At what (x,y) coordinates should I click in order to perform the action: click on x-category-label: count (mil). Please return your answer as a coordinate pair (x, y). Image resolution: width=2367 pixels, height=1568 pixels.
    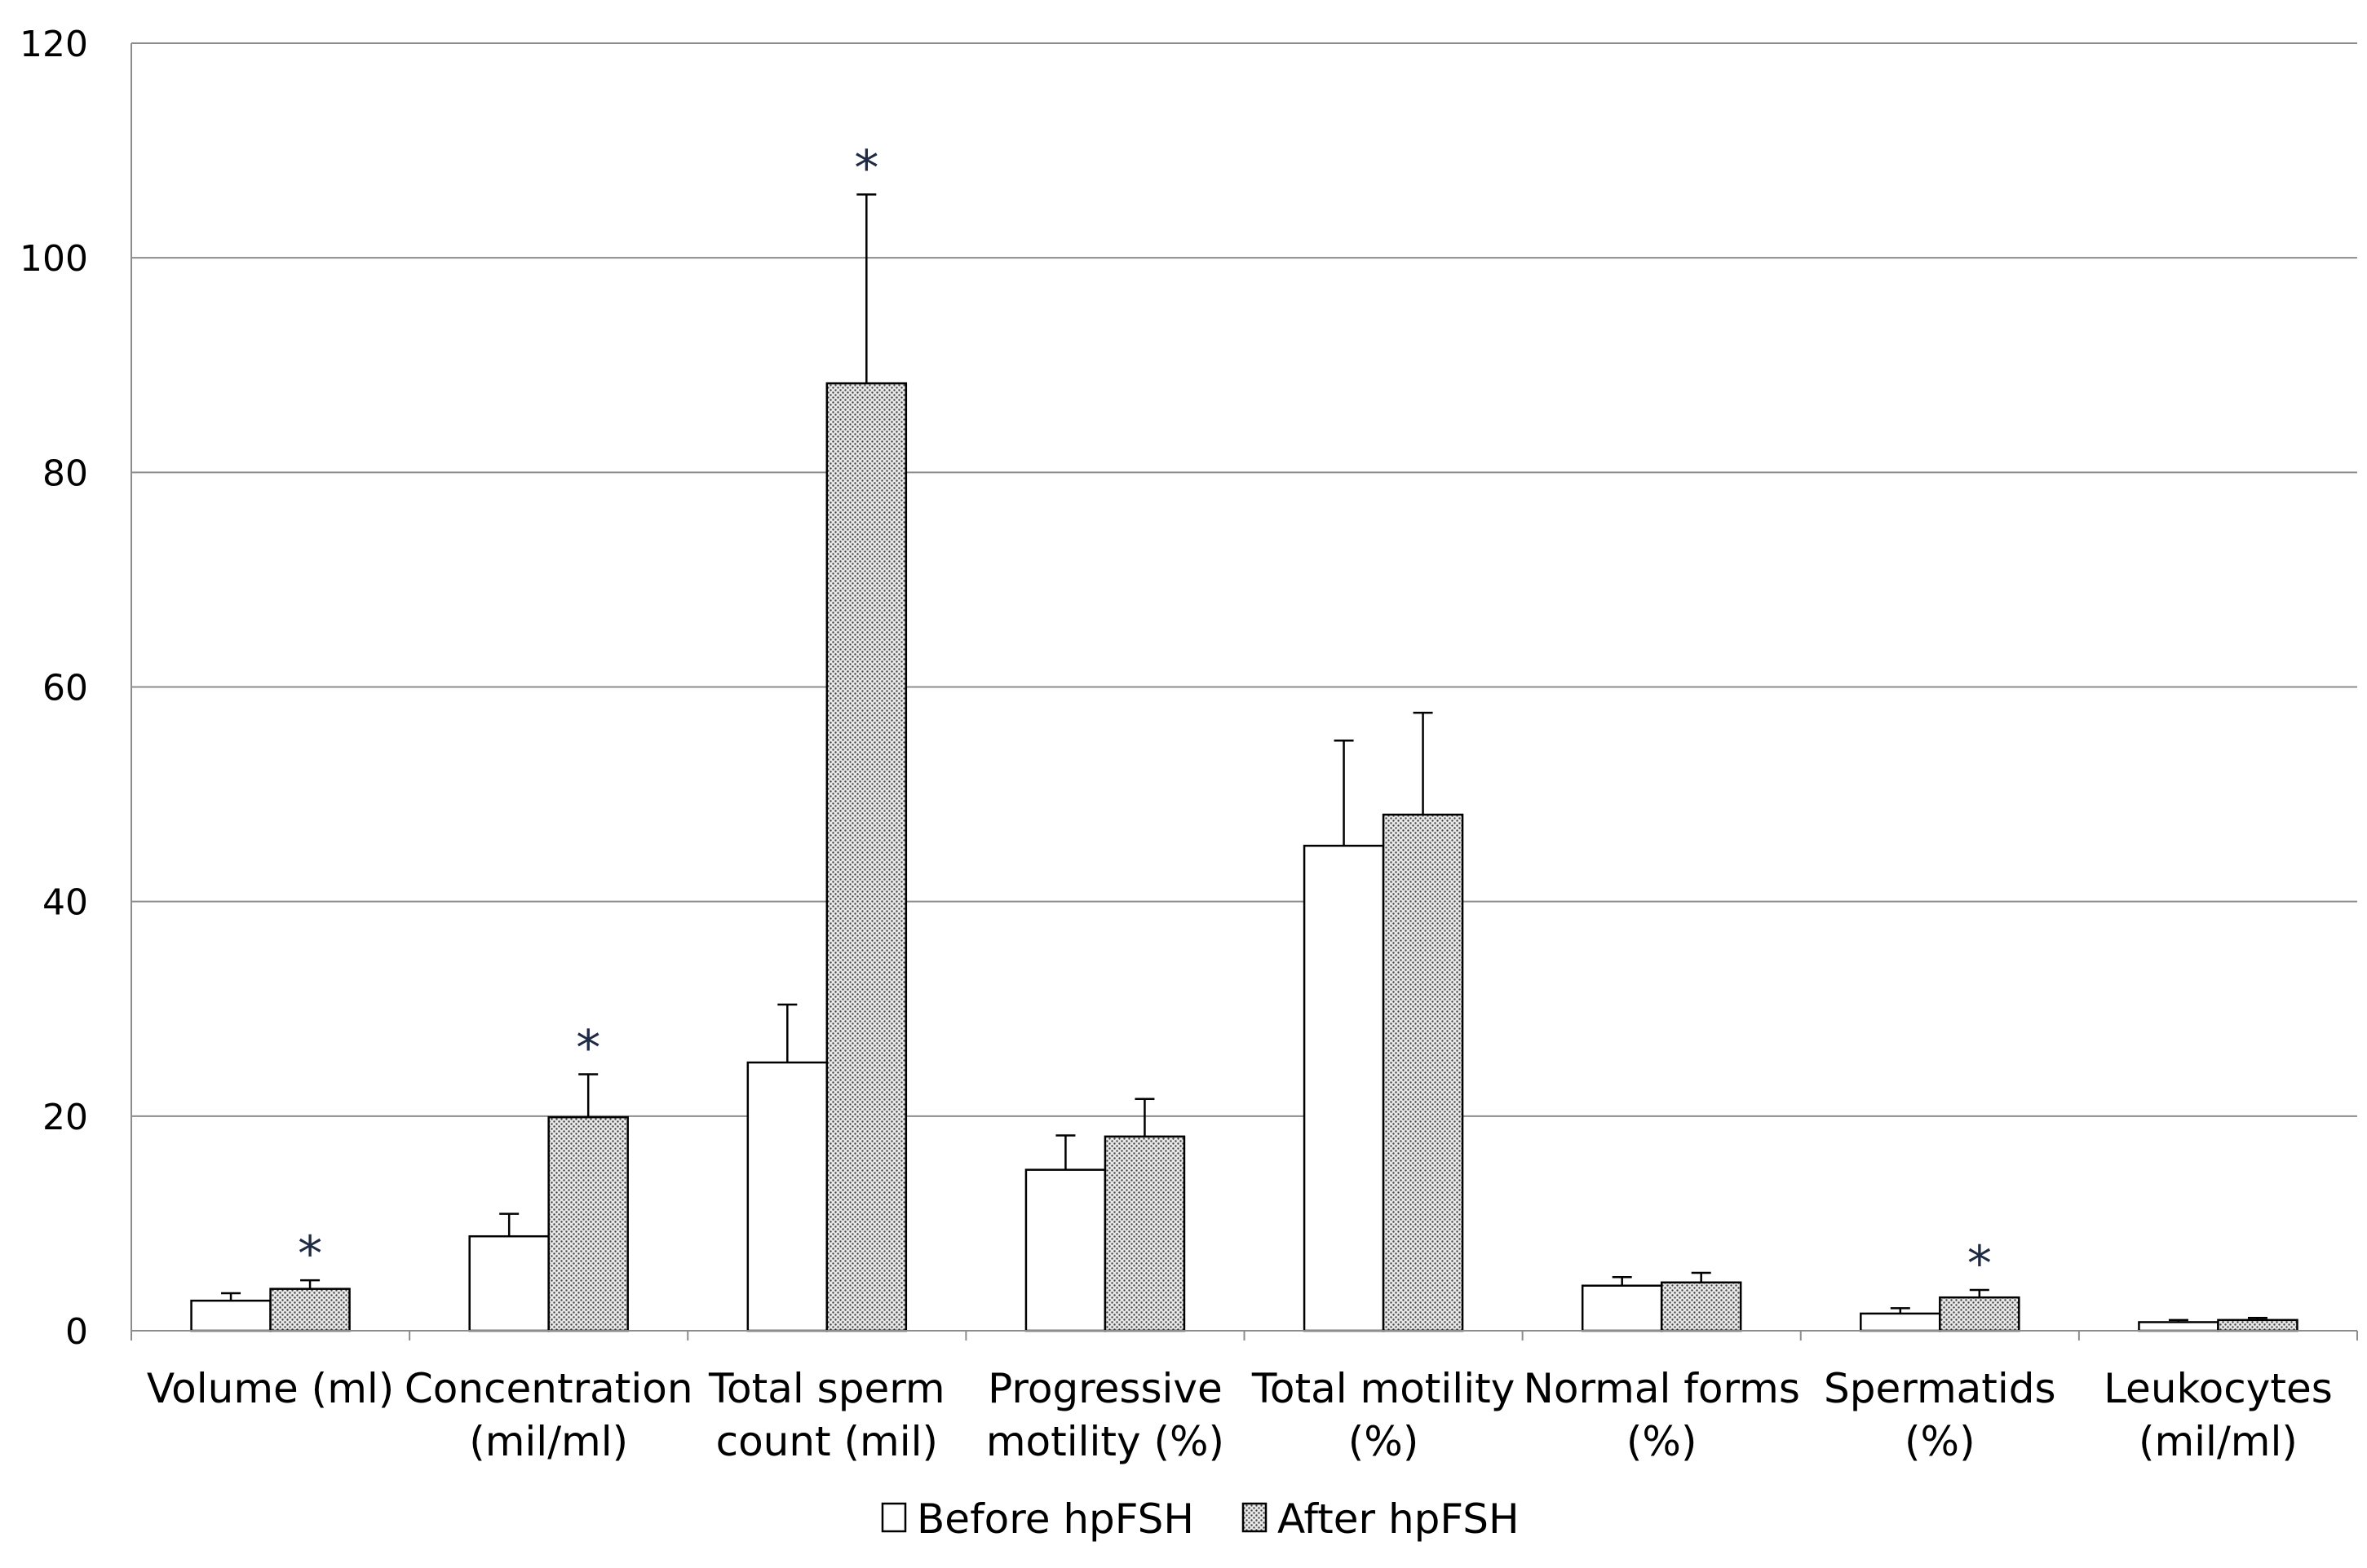
    Looking at the image, I should click on (827, 1441).